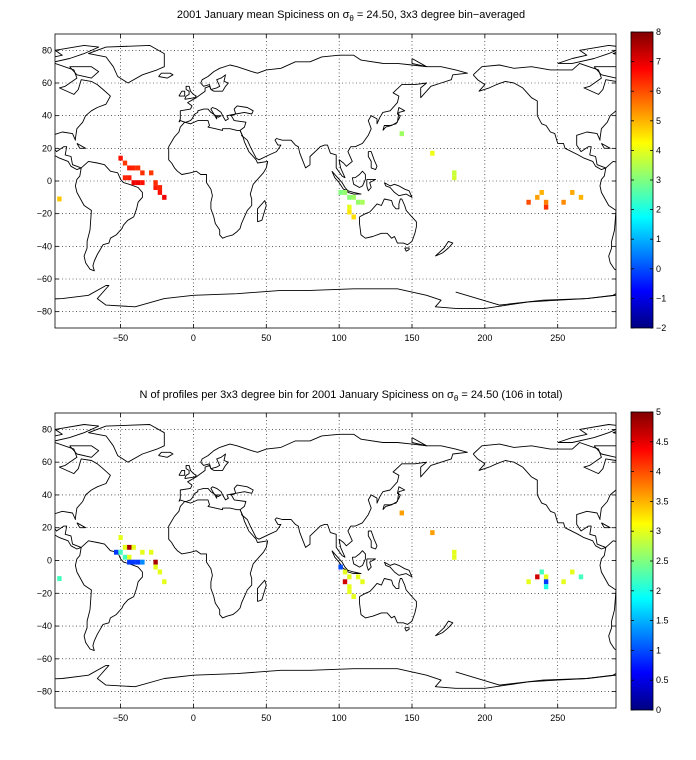 This screenshot has width=696, height=760. Describe the element at coordinates (44, 279) in the screenshot. I see `spiciness-y-tick-label: −60` at that location.